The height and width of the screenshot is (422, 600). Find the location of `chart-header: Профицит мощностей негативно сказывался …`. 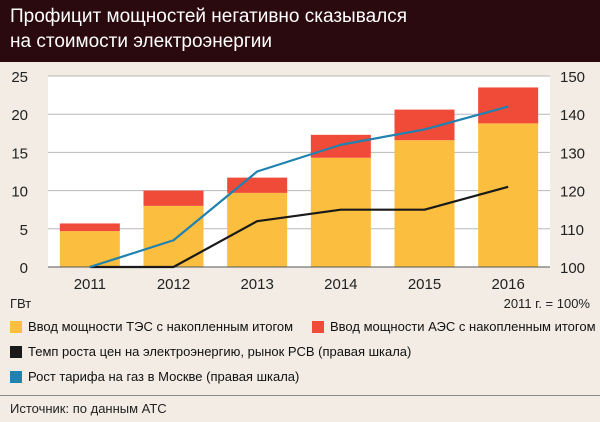

chart-header: Профицит мощностей негативно сказывался … is located at coordinates (300, 31).